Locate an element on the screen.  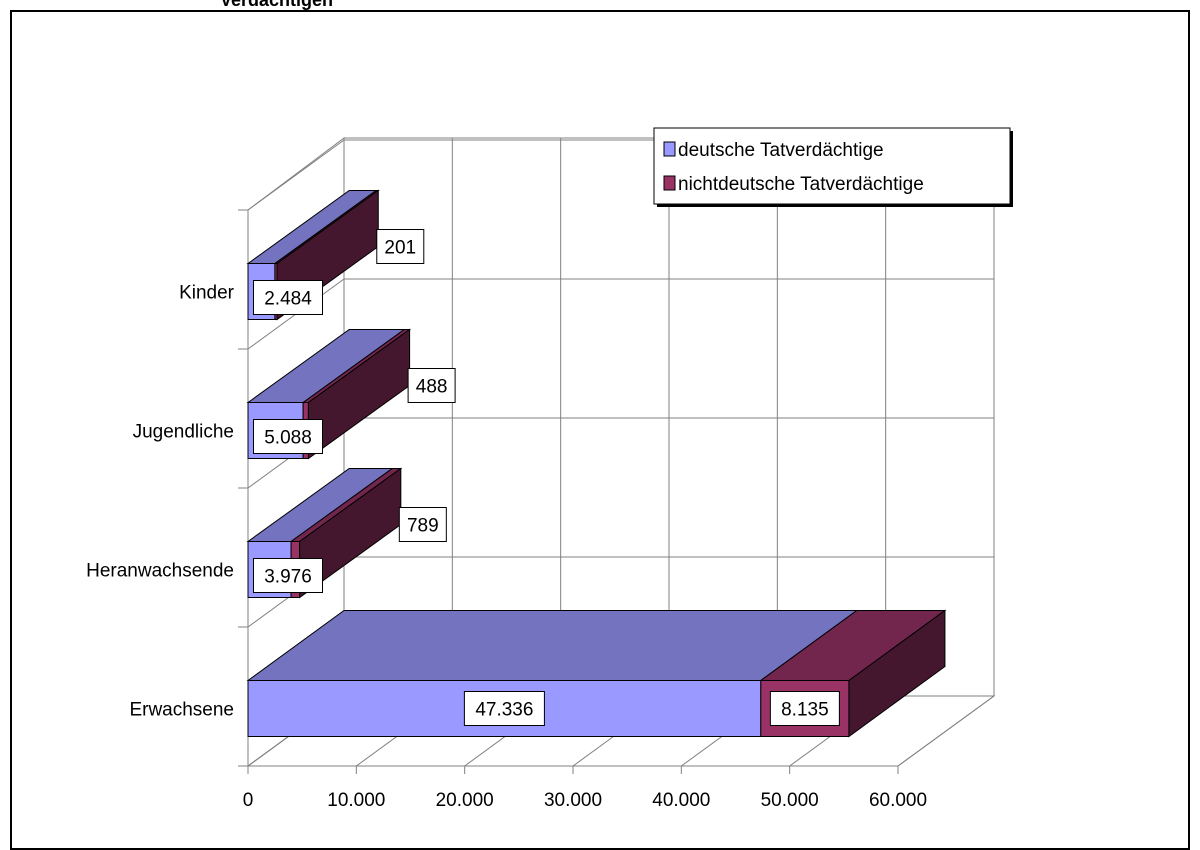
y-tick-label: Erwachsene is located at coordinates (181, 710).